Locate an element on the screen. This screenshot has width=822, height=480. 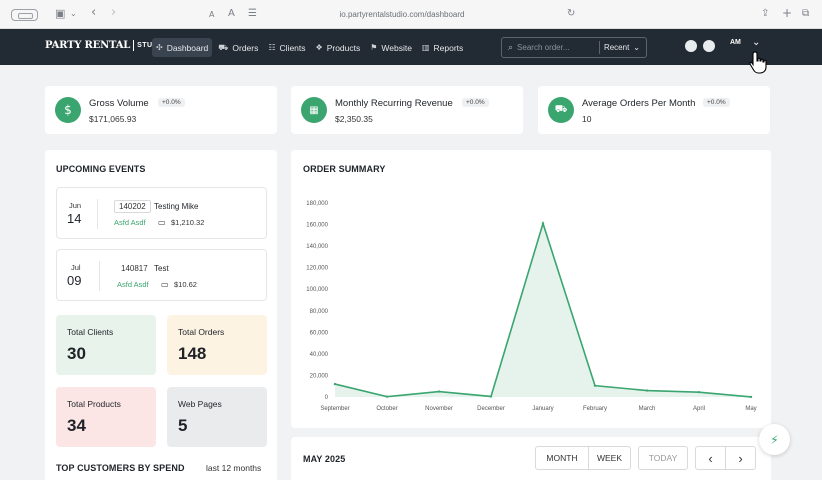
logo: PARTY RENTAL STUDIO is located at coordinates (106, 45).